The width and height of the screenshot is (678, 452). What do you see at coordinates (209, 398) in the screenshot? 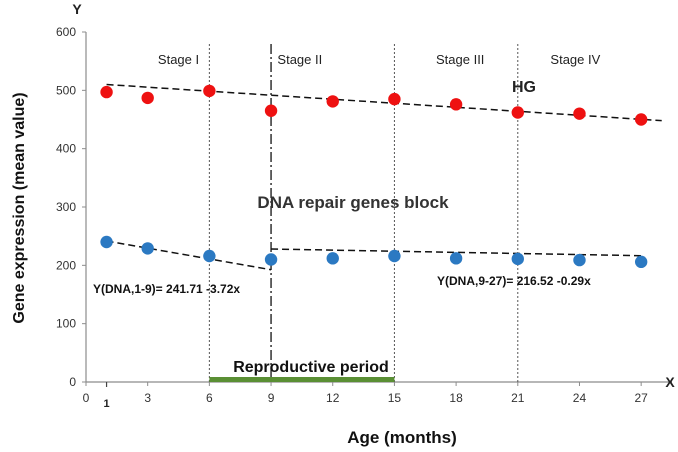
I see `x-tick-label: 6` at bounding box center [209, 398].